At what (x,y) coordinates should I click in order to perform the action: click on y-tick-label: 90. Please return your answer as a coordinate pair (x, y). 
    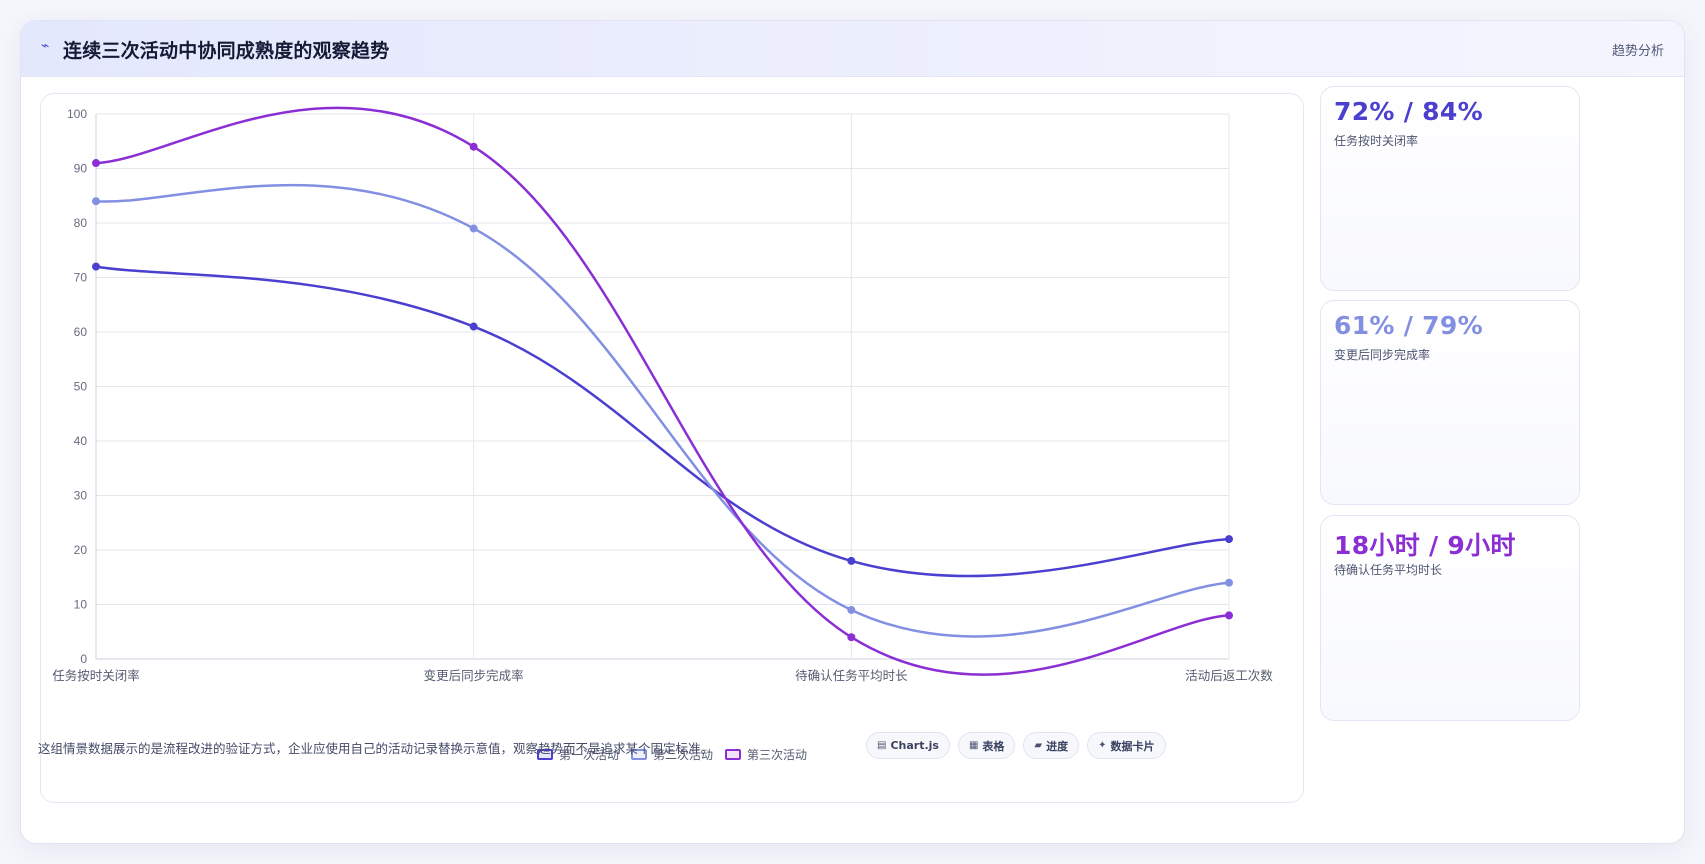
    Looking at the image, I should click on (81, 169).